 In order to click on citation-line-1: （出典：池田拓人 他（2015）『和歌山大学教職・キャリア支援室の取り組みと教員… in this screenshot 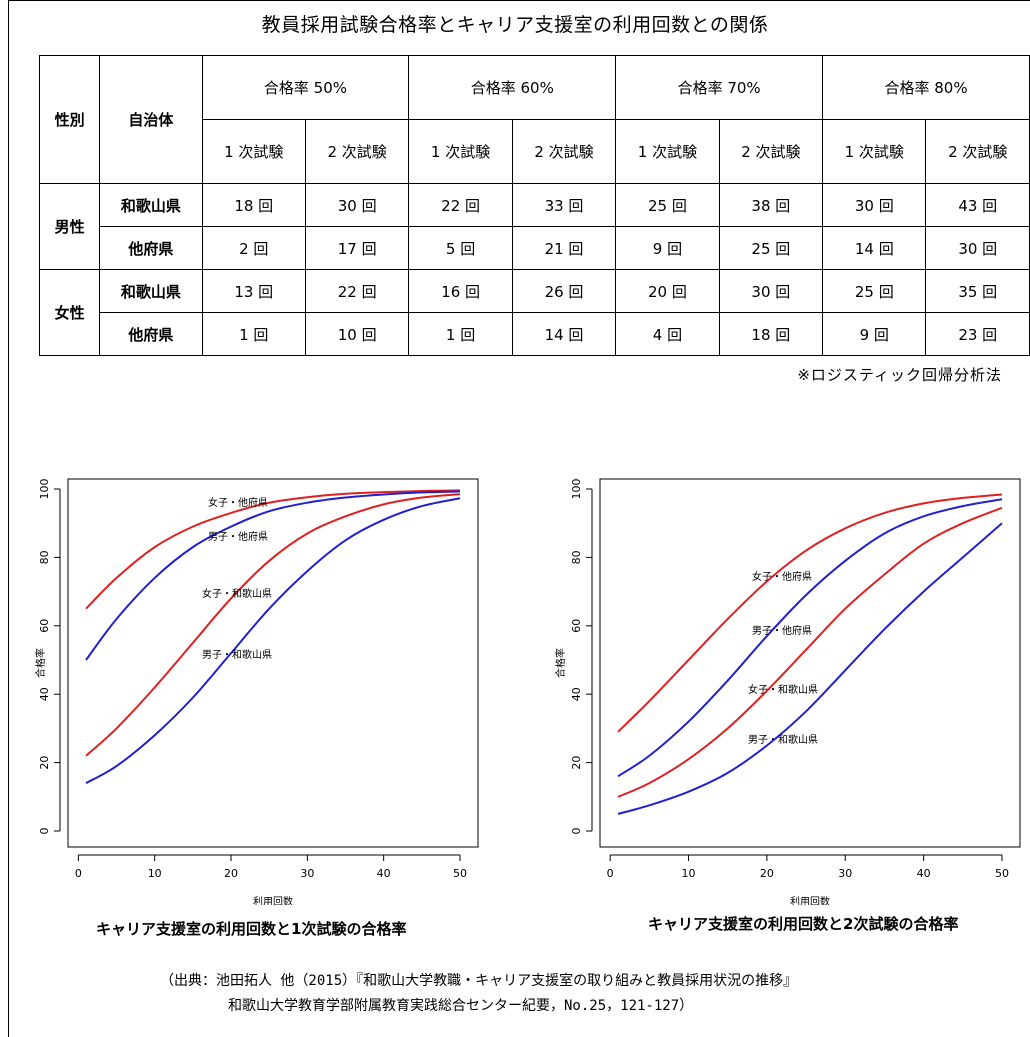, I will do `click(479, 981)`.